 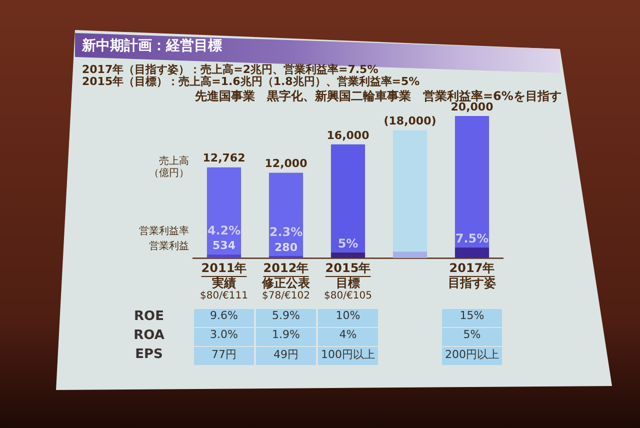 I want to click on x-tick-label: 2011年実績$80/€111, so click(x=224, y=281).